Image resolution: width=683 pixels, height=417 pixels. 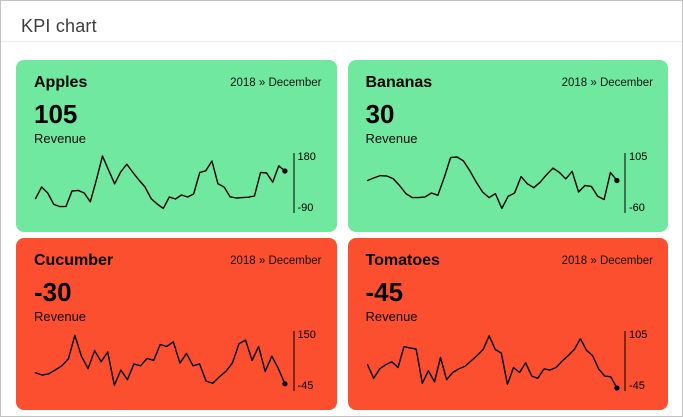 I want to click on sparkline-area: 180 -90, so click(x=179, y=182).